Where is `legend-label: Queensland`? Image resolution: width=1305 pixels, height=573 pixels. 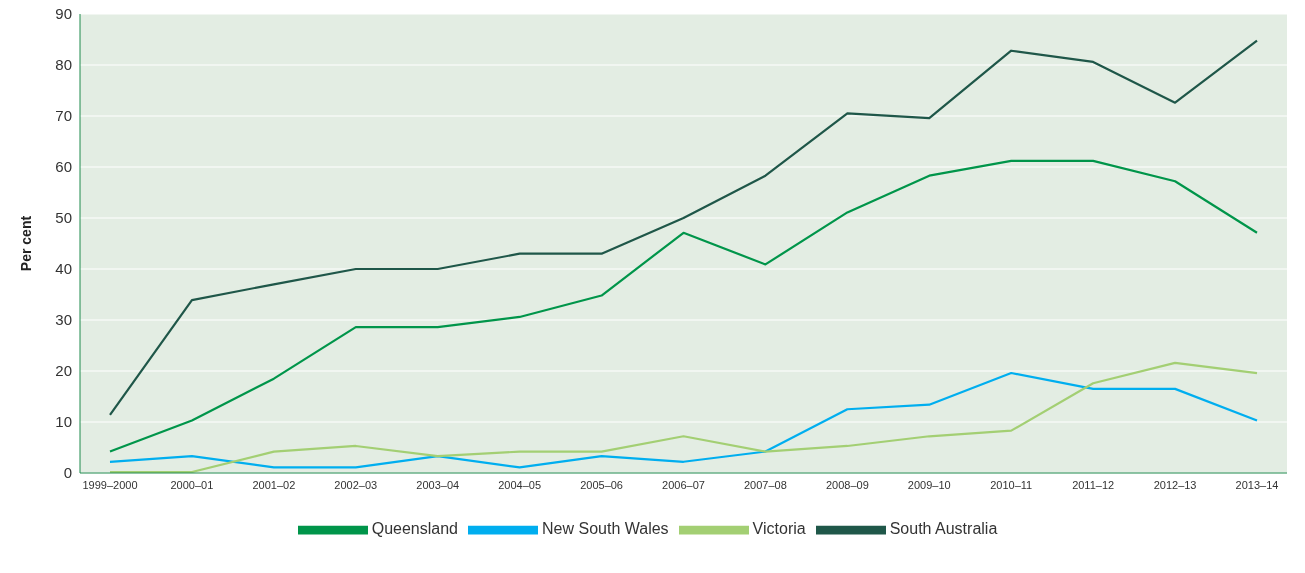 legend-label: Queensland is located at coordinates (415, 529).